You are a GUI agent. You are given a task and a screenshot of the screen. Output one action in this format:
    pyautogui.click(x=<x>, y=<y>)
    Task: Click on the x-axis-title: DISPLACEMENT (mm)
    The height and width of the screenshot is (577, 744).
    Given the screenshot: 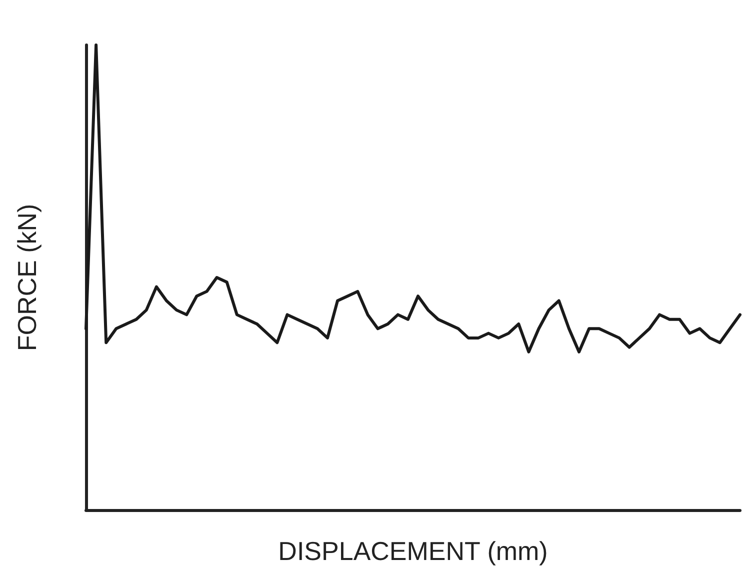 What is the action you would take?
    pyautogui.click(x=413, y=551)
    